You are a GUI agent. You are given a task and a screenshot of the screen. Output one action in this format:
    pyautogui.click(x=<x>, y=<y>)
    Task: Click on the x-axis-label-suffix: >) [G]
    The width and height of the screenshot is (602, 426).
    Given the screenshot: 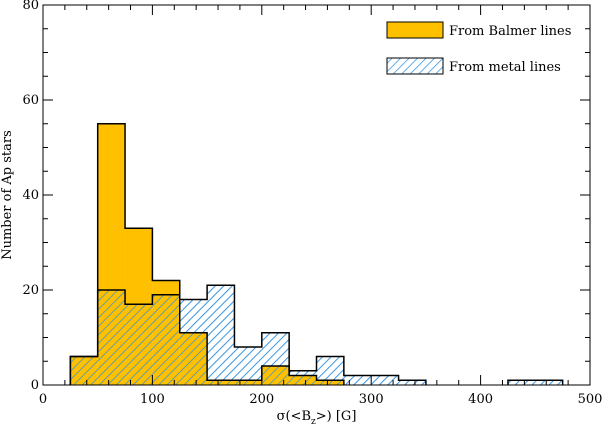 What is the action you would take?
    pyautogui.click(x=336, y=416)
    